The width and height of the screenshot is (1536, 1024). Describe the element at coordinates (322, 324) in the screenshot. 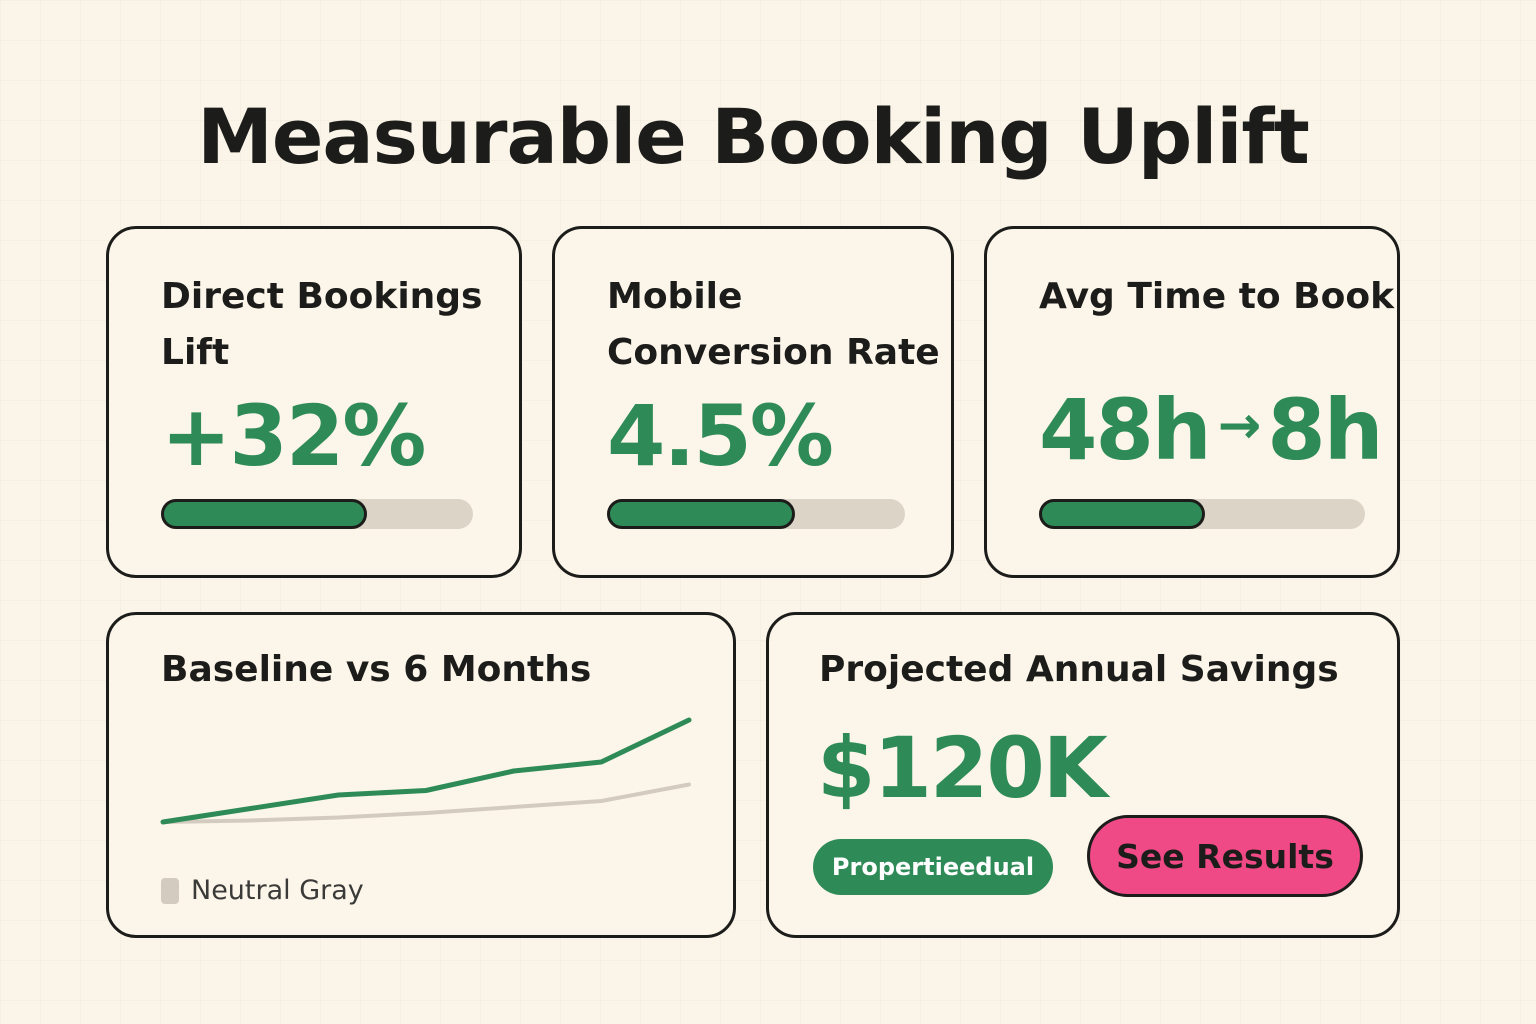

I see `metric-label: Direct Bookings Lift` at that location.